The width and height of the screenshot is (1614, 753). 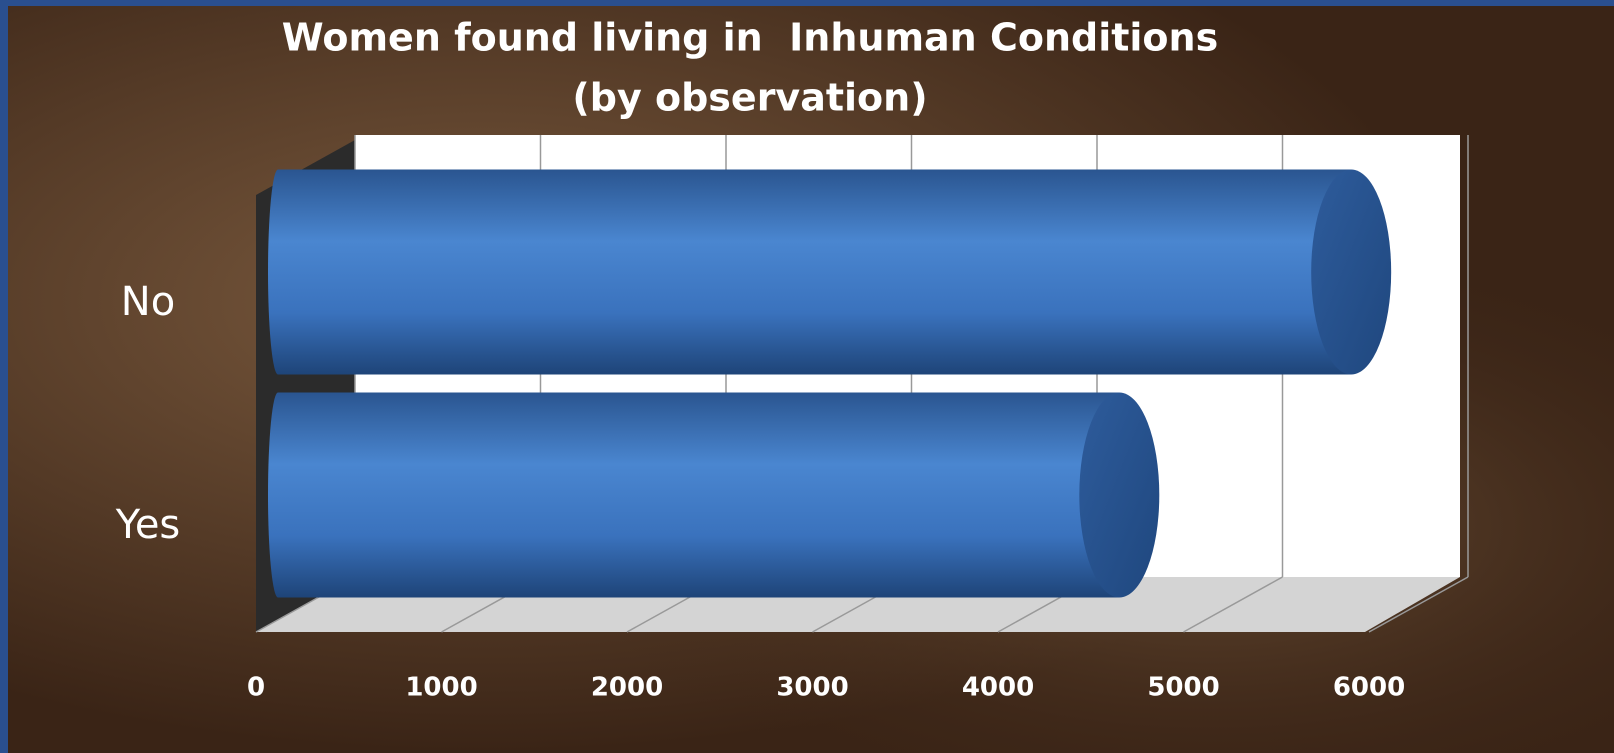 What do you see at coordinates (998, 688) in the screenshot?
I see `x-tick-label: 4000` at bounding box center [998, 688].